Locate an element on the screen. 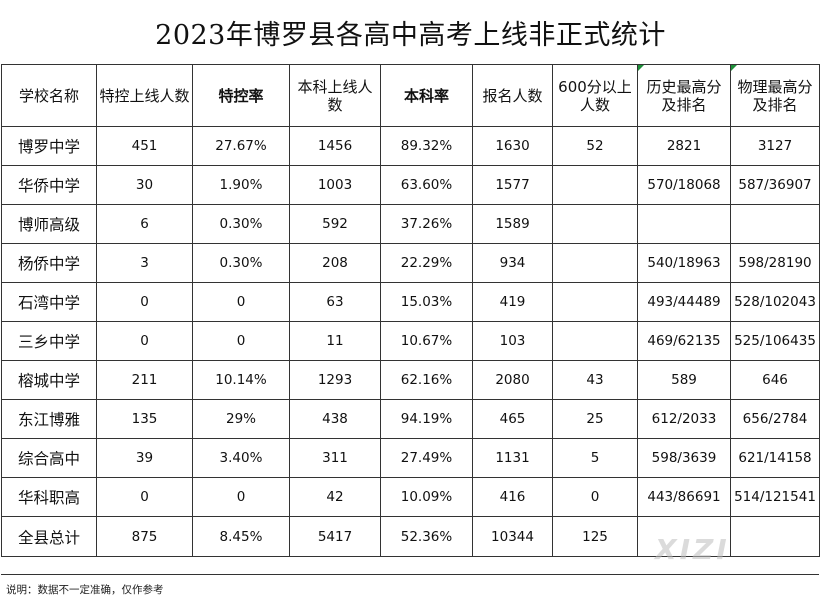  cell-history-top: 598/3639 is located at coordinates (684, 458).